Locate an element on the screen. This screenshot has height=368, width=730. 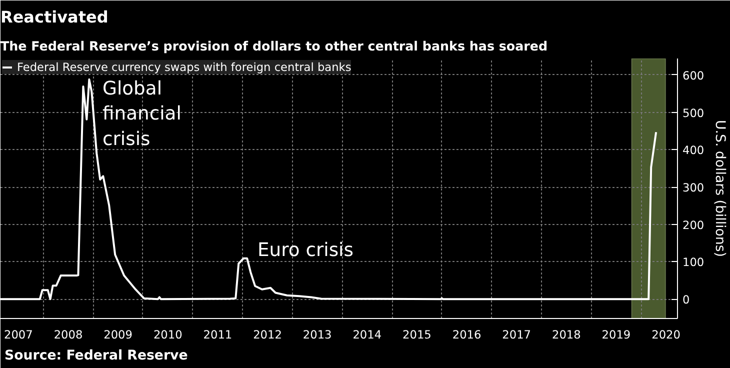
y-tick-label: 200 is located at coordinates (693, 225).